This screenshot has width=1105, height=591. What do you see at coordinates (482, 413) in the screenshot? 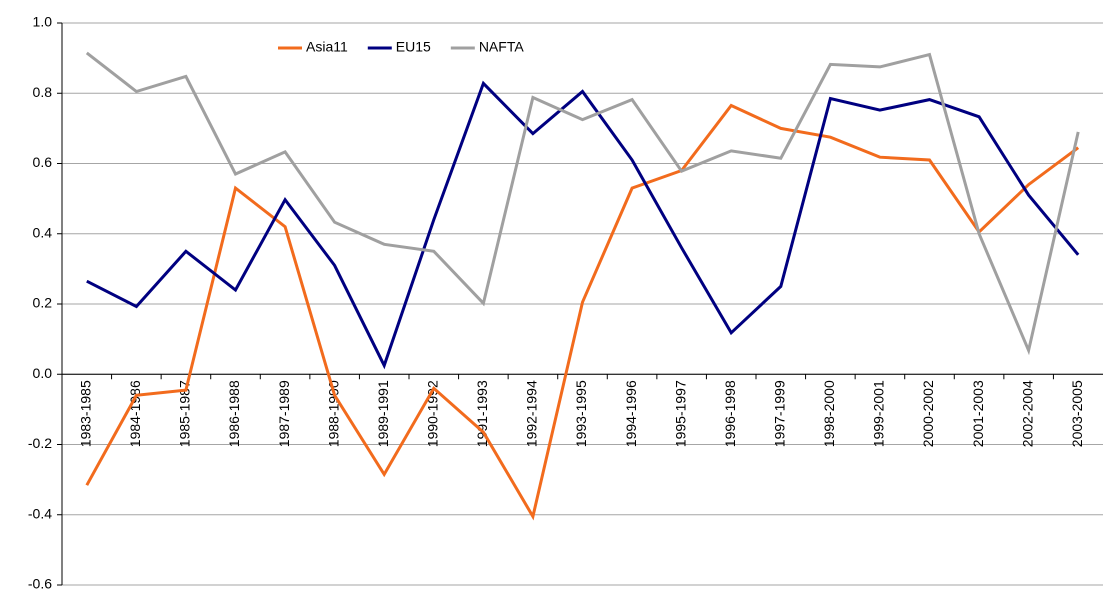
I see `x-tick-label: 1991-1993` at bounding box center [482, 413].